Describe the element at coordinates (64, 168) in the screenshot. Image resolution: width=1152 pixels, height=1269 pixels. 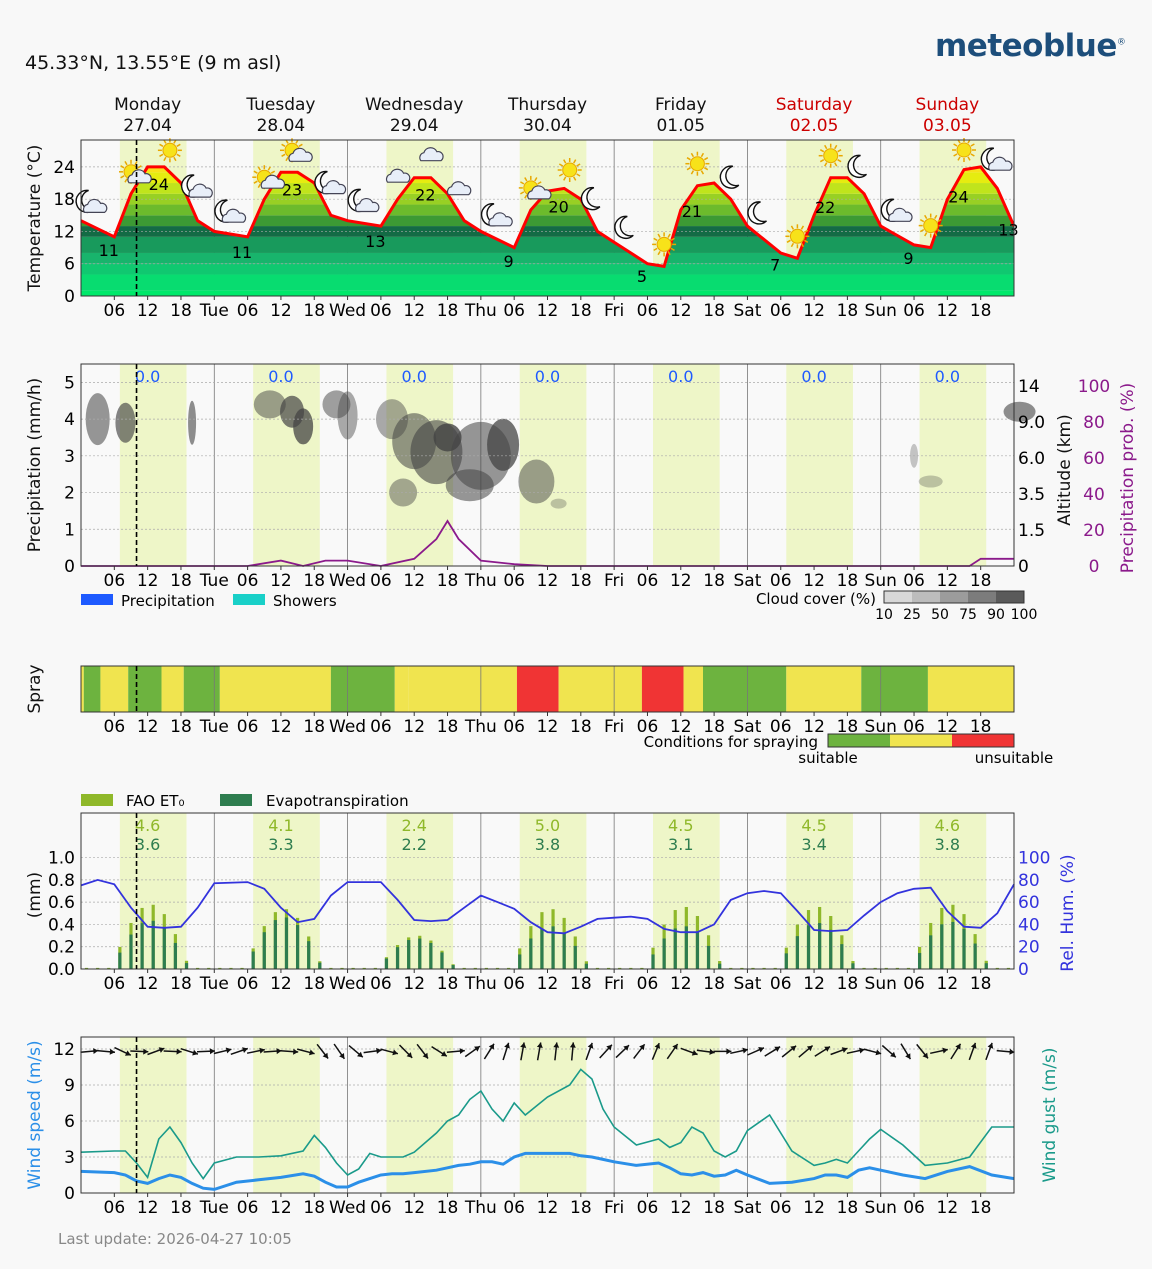
I see `y-tick-label: 24` at that location.